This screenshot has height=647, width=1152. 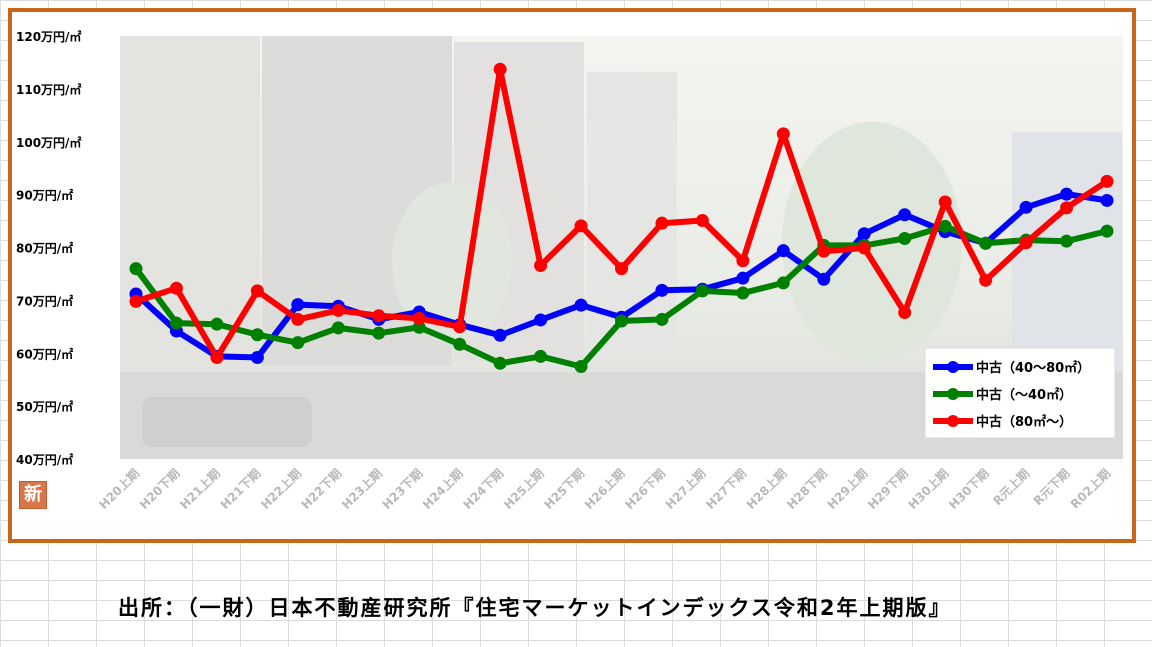 What do you see at coordinates (442, 489) in the screenshot?
I see `x-tick-label: H24上期` at bounding box center [442, 489].